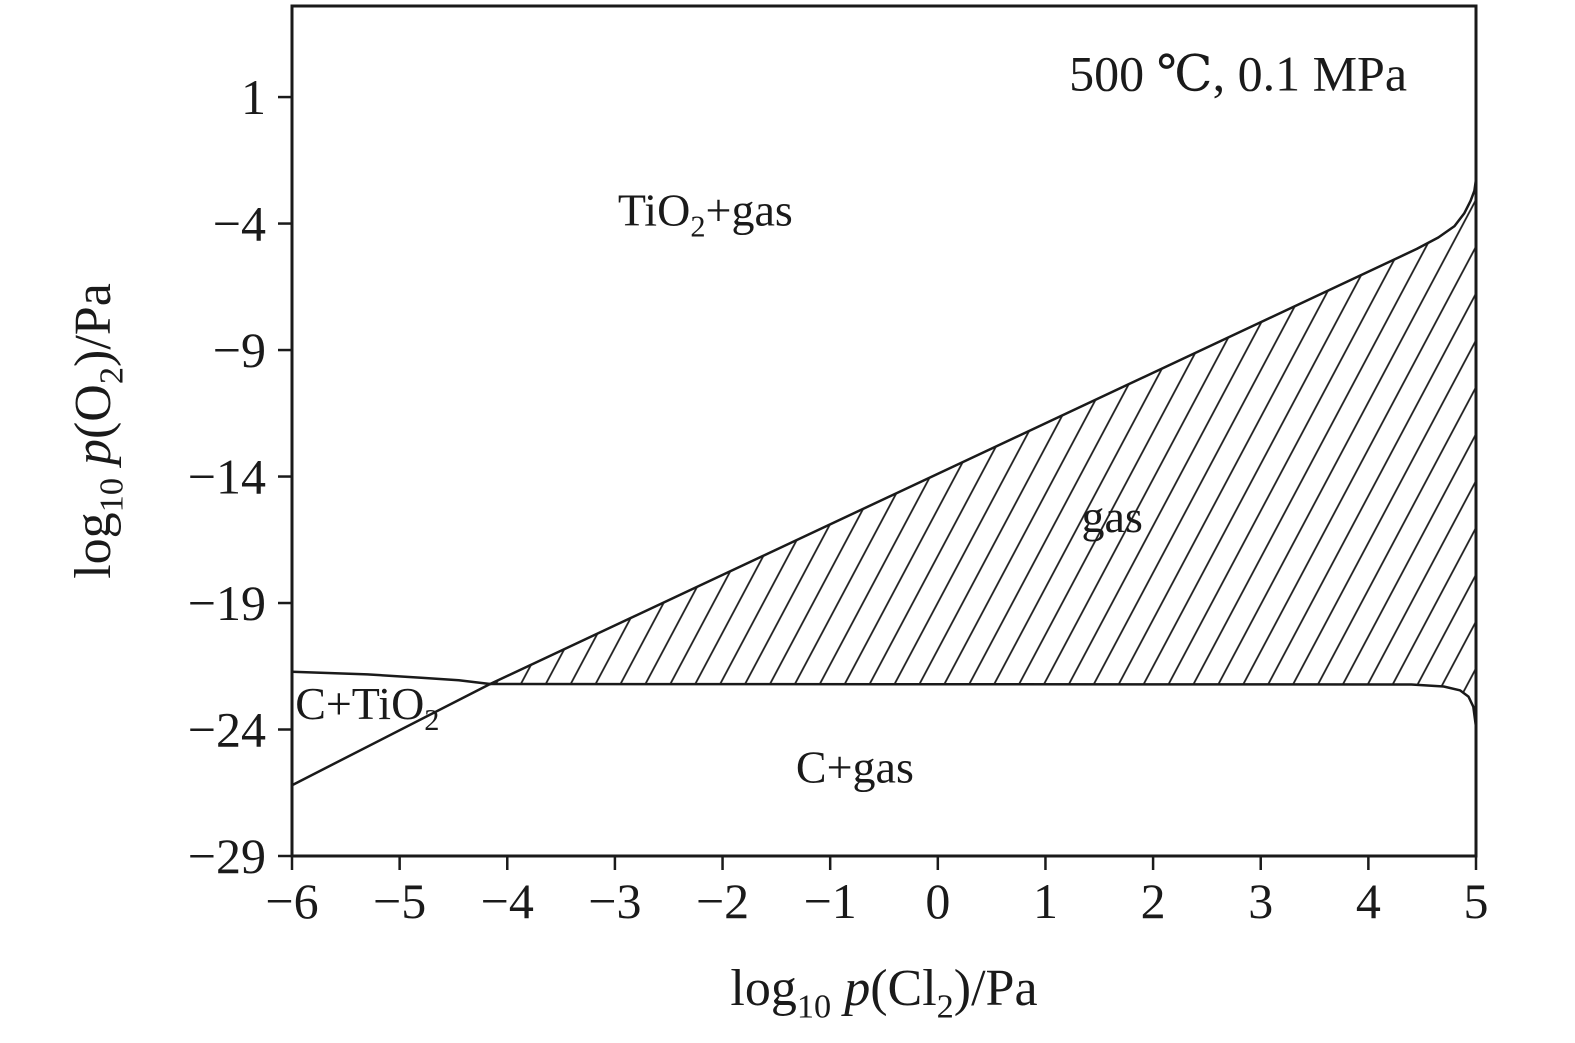 This screenshot has height=1043, width=1575. Describe the element at coordinates (227, 603) in the screenshot. I see `y-tick-label: −19` at that location.